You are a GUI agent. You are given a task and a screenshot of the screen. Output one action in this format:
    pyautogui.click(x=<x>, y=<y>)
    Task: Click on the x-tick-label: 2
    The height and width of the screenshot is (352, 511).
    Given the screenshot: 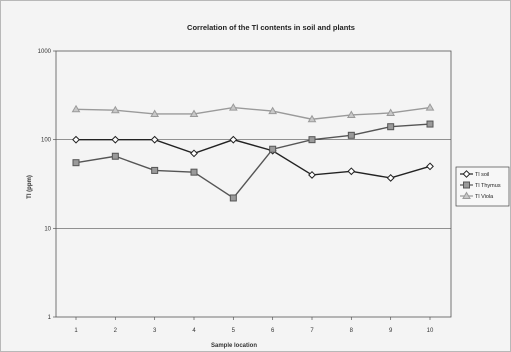 What is the action you would take?
    pyautogui.click(x=116, y=331)
    